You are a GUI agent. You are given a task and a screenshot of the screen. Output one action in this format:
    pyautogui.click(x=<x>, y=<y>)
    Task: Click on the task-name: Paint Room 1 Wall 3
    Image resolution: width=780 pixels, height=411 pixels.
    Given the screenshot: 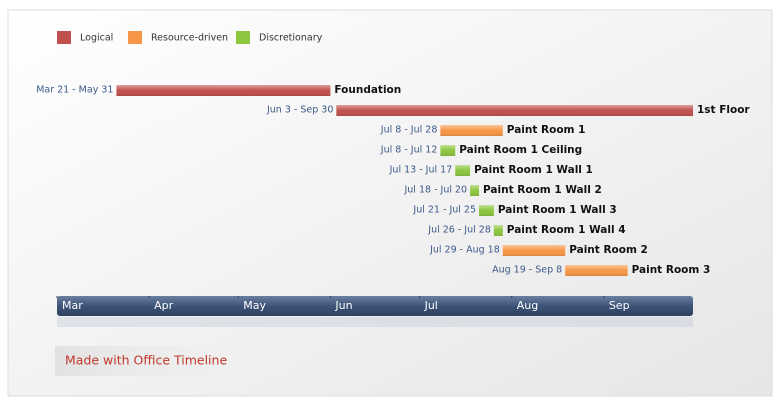 What is the action you would take?
    pyautogui.click(x=557, y=210)
    